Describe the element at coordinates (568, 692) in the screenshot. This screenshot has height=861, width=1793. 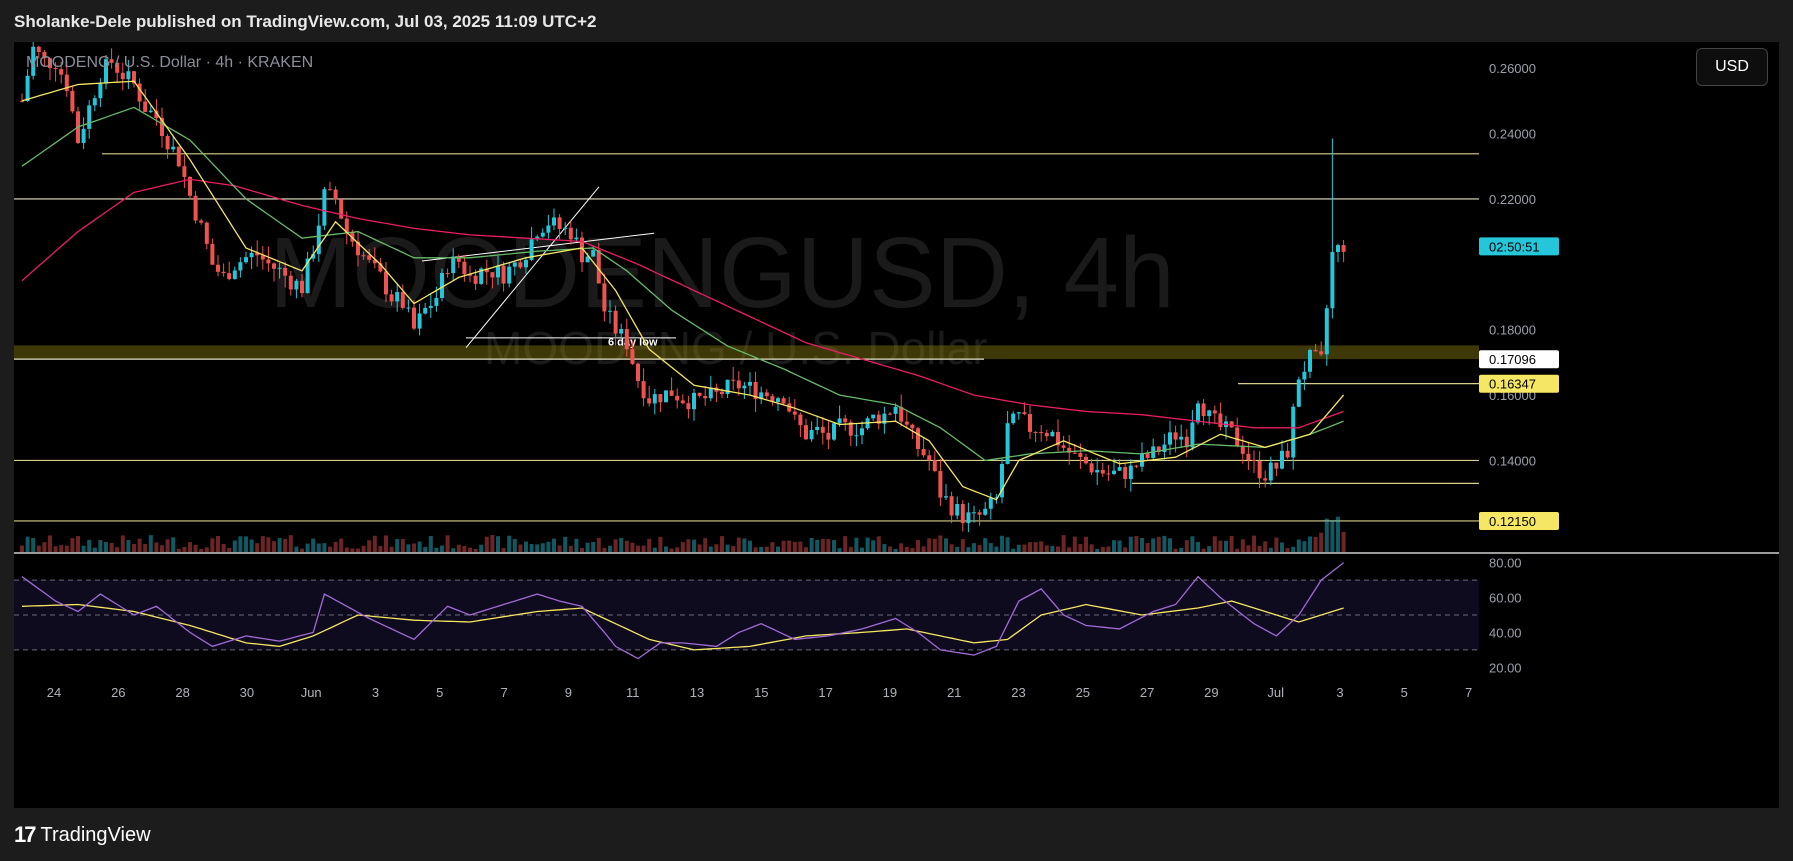
I see `date-axis-tick: 9` at that location.